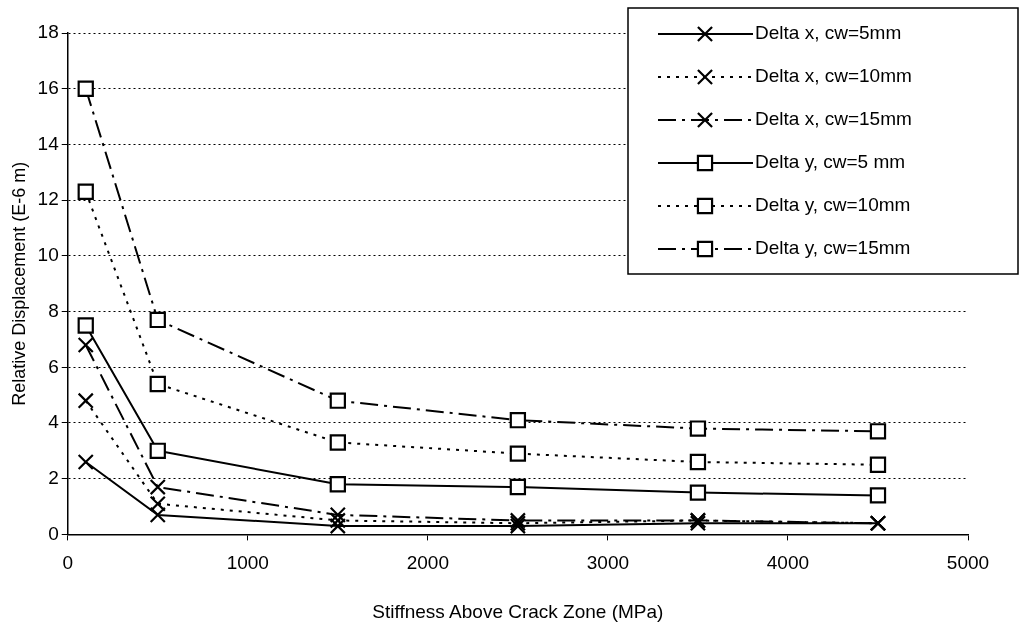 The image size is (1023, 638). What do you see at coordinates (788, 563) in the screenshot?
I see `x-tick-label: 4000` at bounding box center [788, 563].